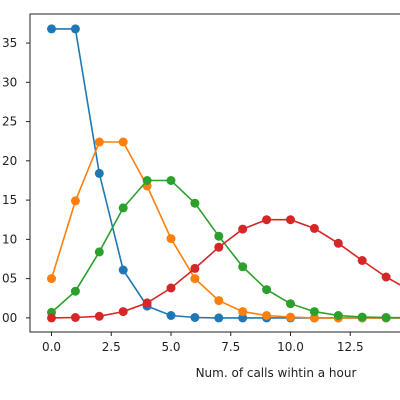 Image resolution: width=400 pixels, height=400 pixels. I want to click on x-tick-label: 7.5, so click(230, 347).